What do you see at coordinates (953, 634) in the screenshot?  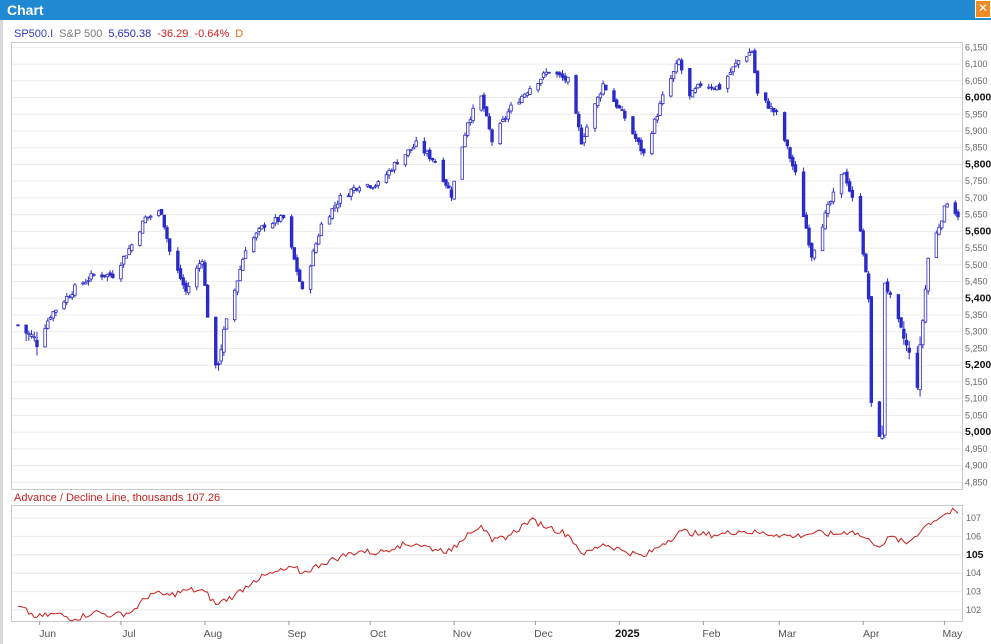 I see `time-label: May` at bounding box center [953, 634].